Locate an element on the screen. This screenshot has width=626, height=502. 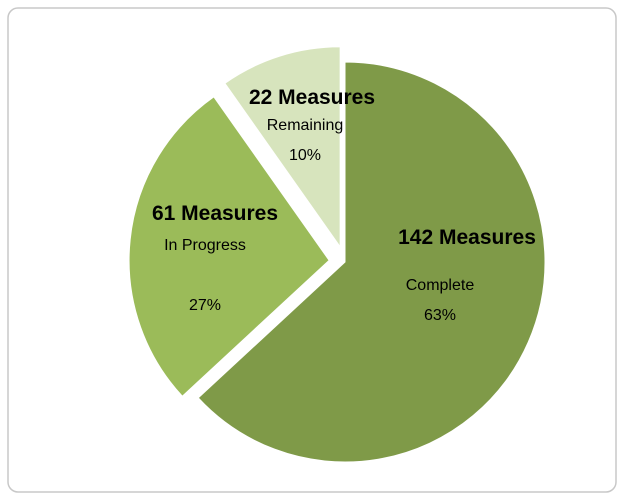
slice-percent-label: 27% is located at coordinates (205, 305).